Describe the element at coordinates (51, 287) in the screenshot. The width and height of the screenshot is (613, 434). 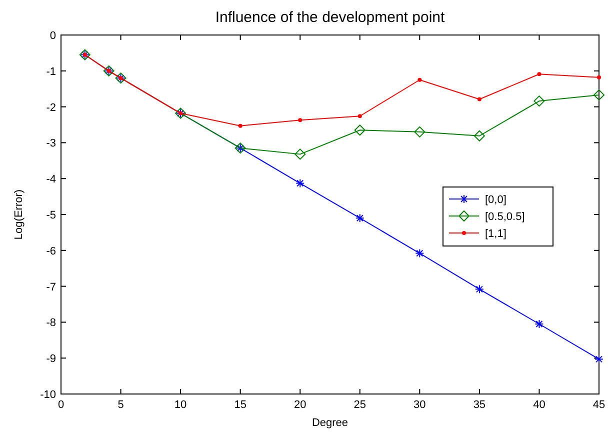
I see `y-tick-label: -7` at that location.